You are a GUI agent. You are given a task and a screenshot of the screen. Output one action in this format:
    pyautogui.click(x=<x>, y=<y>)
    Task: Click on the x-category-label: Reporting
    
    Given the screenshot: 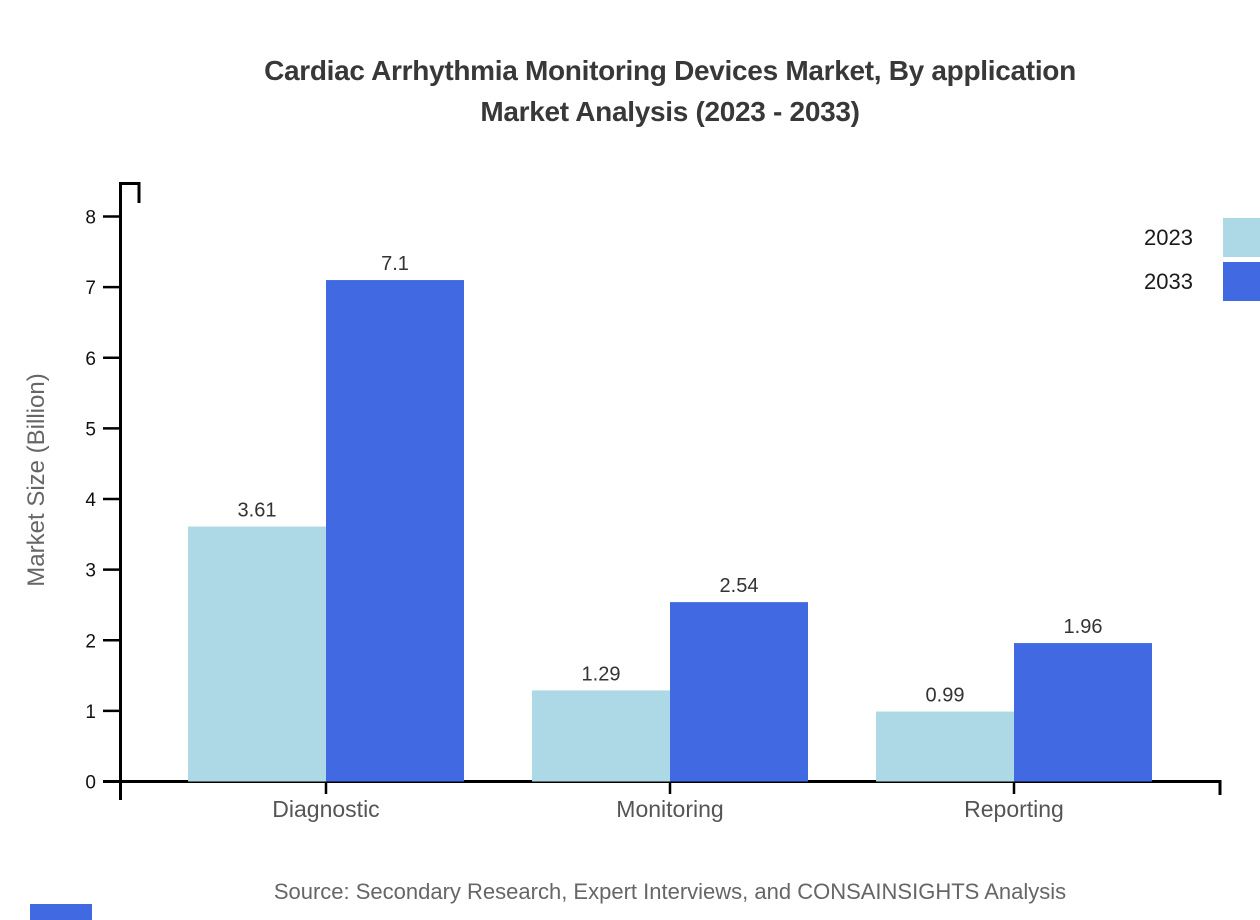 What is the action you would take?
    pyautogui.click(x=1014, y=809)
    